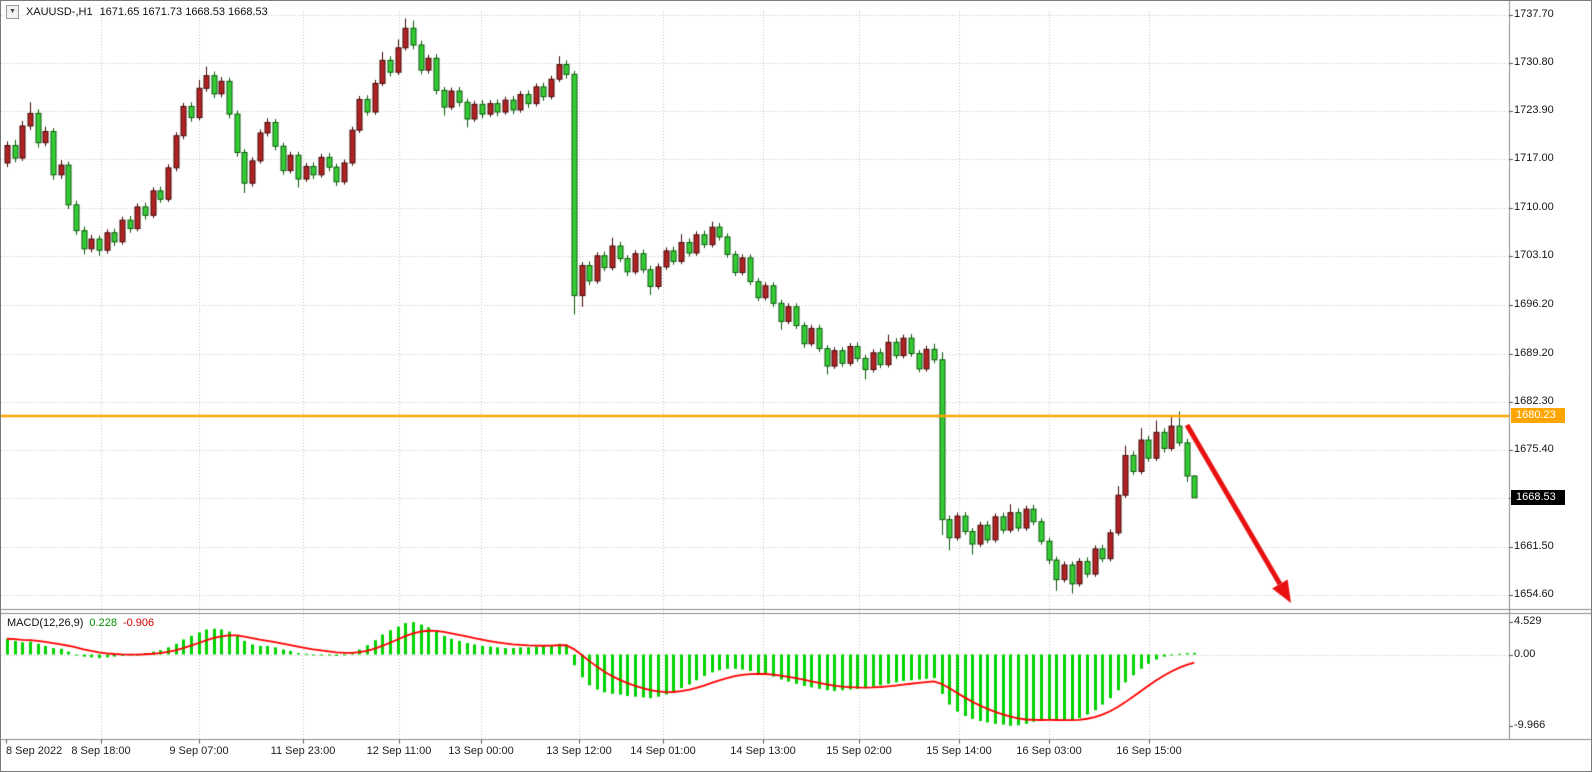 Image resolution: width=1592 pixels, height=772 pixels. Describe the element at coordinates (1530, 724) in the screenshot. I see `macd-axis-label: -9.966` at that location.